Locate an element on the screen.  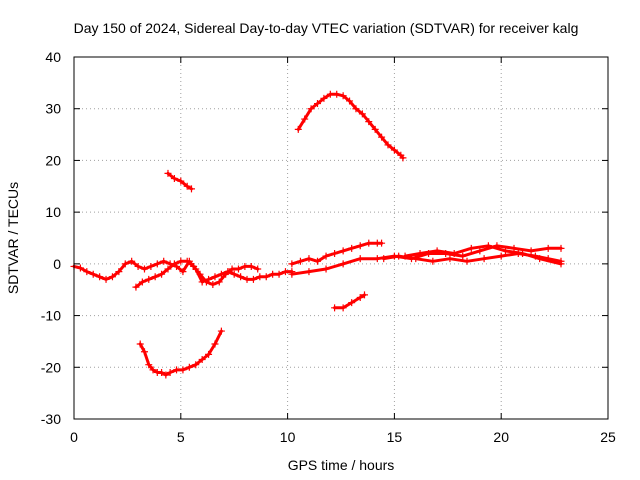
y-tick-label: 0 is located at coordinates (57, 264).